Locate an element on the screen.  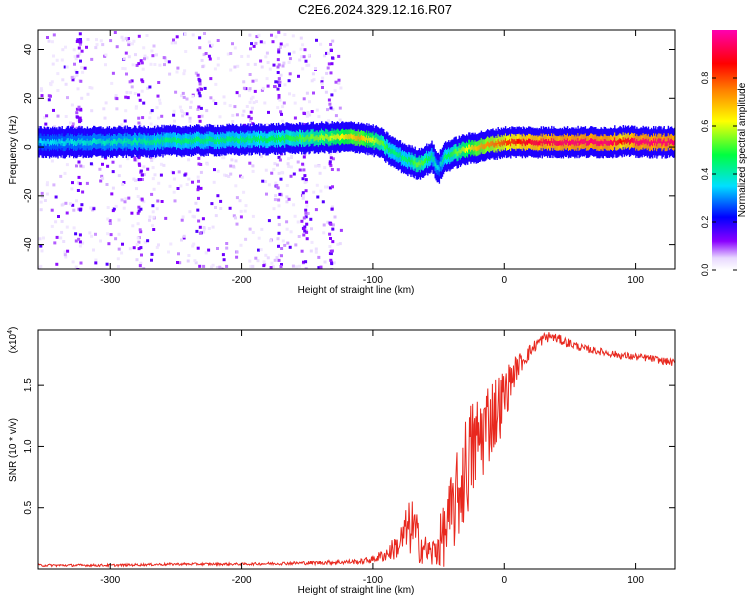
figure-title: C2E6.2024.329.12.16.R07 is located at coordinates (375, 9).